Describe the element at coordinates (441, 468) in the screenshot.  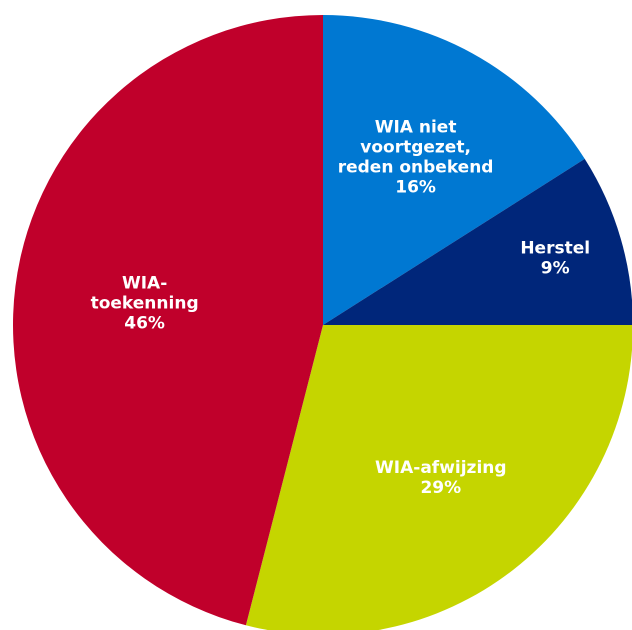
I see `pie-slice-label-line: WIA-afwijzing` at that location.